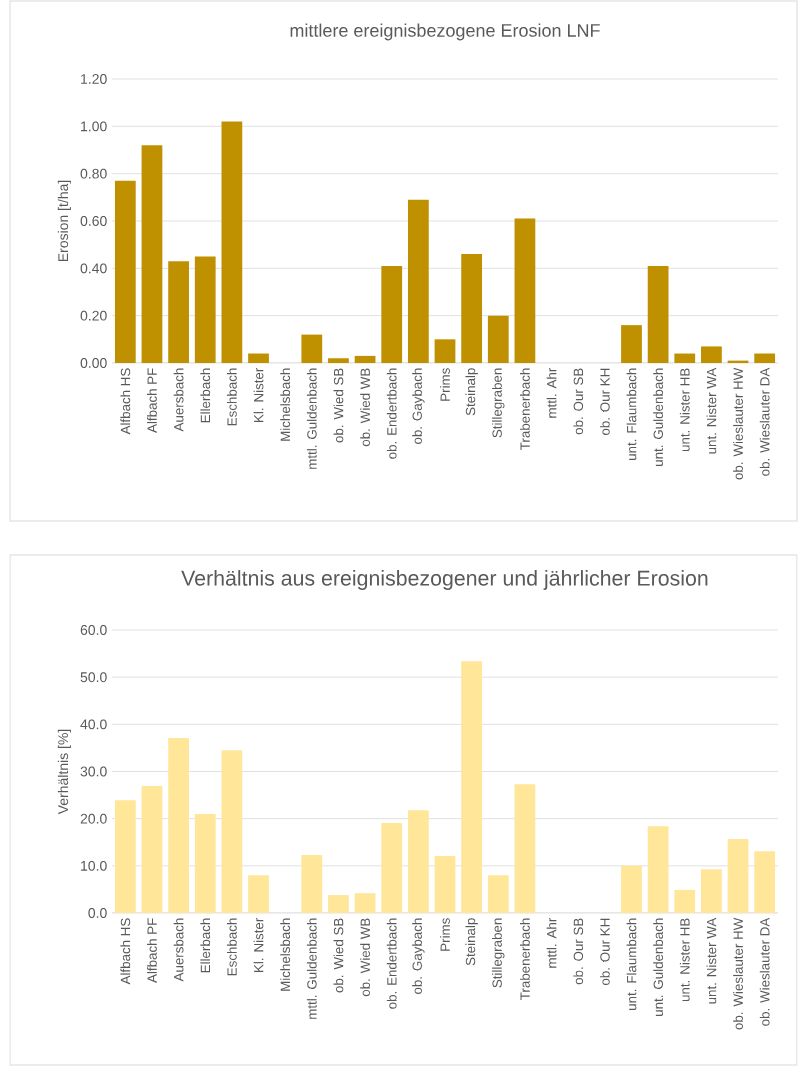  What do you see at coordinates (97, 913) in the screenshot?
I see `y-tick-label: 0.0` at bounding box center [97, 913].